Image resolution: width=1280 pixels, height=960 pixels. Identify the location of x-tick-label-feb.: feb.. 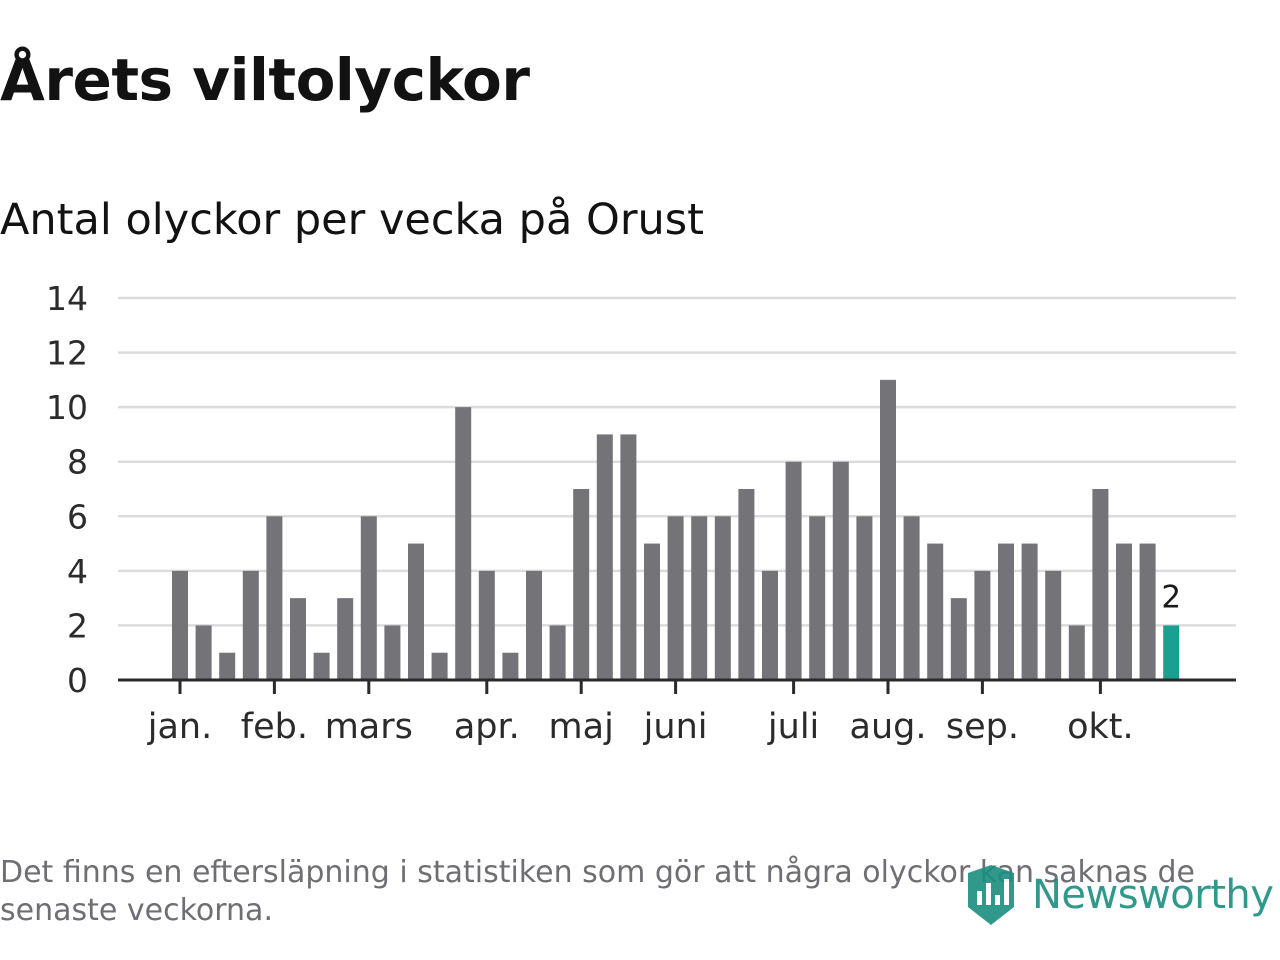
(274, 727).